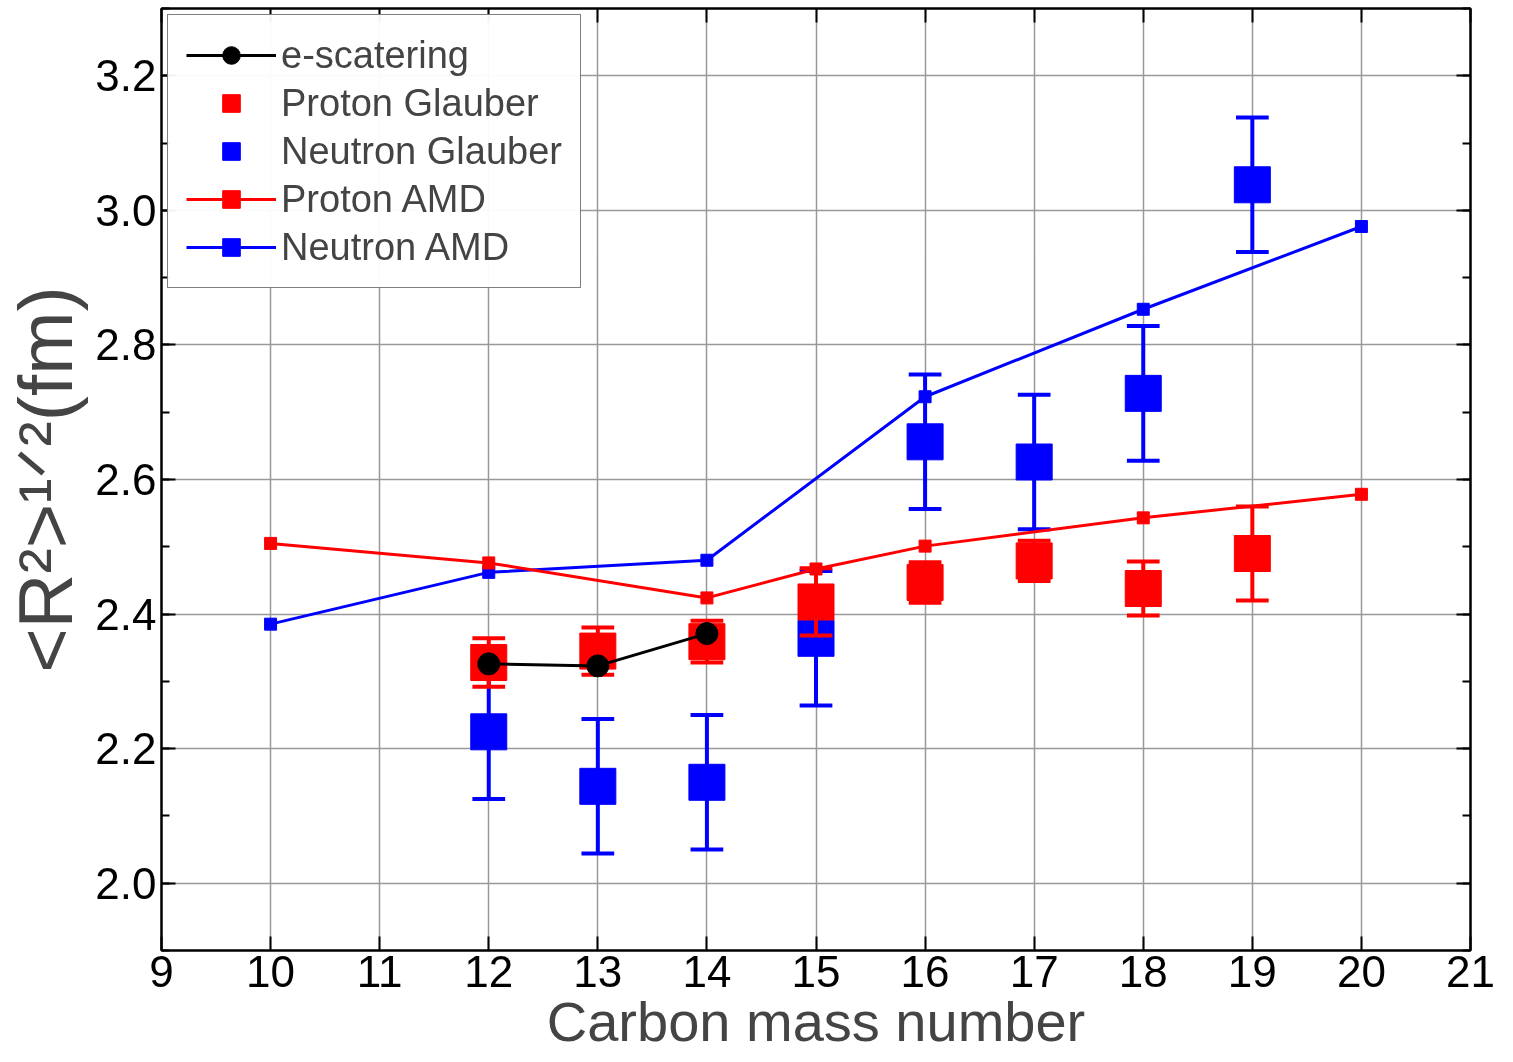 This screenshot has height=1062, width=1513. What do you see at coordinates (379, 971) in the screenshot?
I see `x-tick-label: 11` at bounding box center [379, 971].